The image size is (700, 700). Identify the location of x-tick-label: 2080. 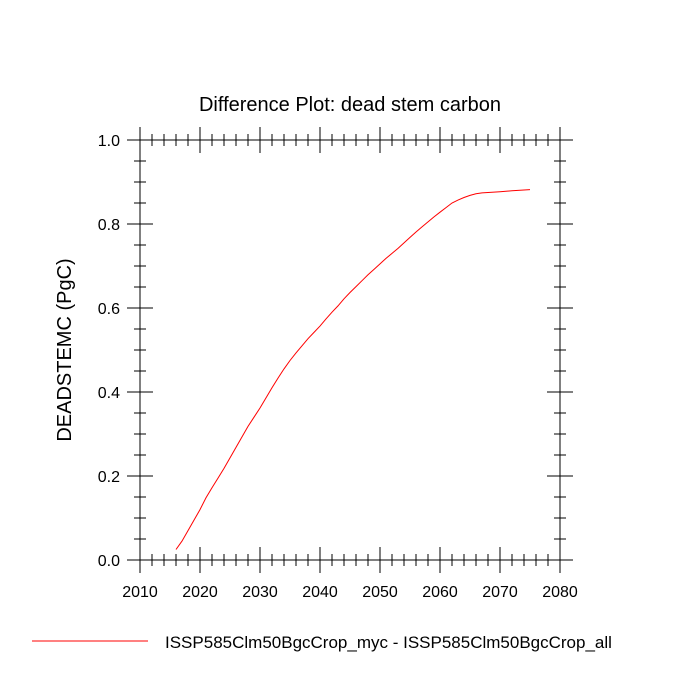
(560, 592).